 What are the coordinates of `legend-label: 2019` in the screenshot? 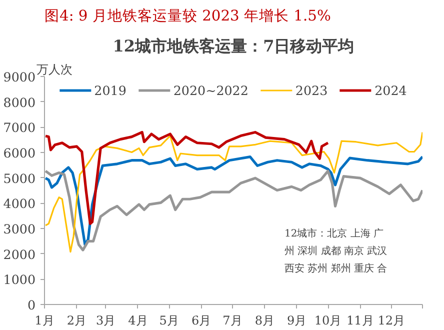 It's located at (110, 90).